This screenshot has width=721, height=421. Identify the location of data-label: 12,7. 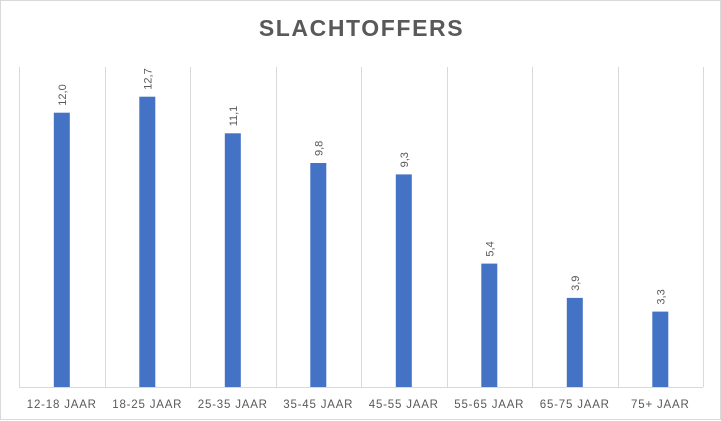
(148, 78).